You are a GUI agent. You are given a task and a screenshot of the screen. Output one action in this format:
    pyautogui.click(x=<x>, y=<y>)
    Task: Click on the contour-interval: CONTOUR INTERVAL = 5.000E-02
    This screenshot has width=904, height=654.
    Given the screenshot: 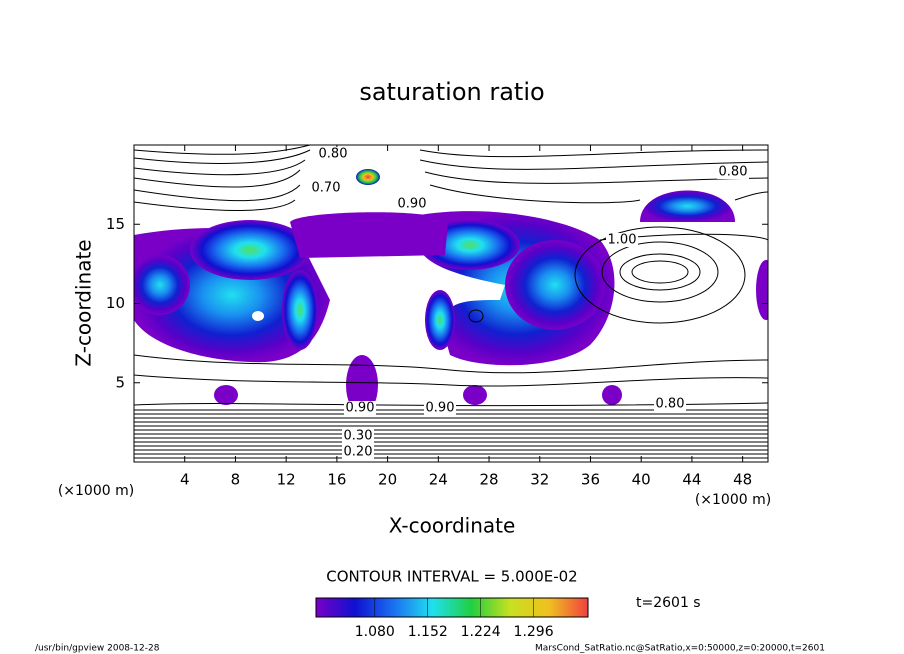 What is the action you would take?
    pyautogui.click(x=451, y=577)
    